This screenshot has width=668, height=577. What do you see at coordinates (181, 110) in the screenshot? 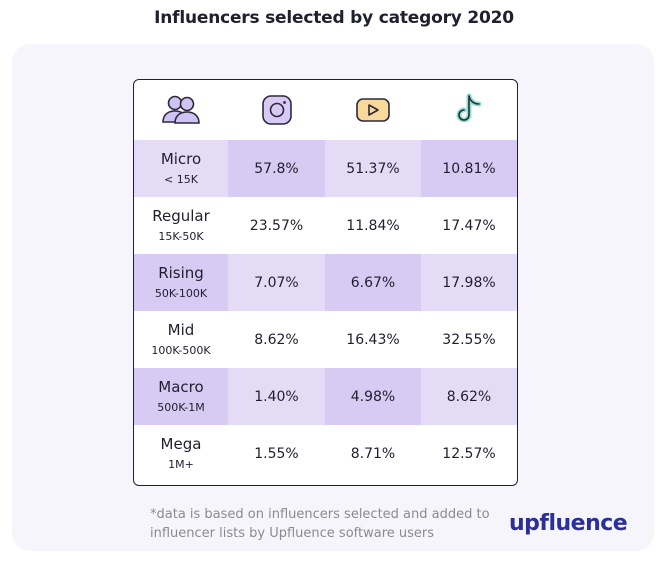
I see `people-icon` at bounding box center [181, 110].